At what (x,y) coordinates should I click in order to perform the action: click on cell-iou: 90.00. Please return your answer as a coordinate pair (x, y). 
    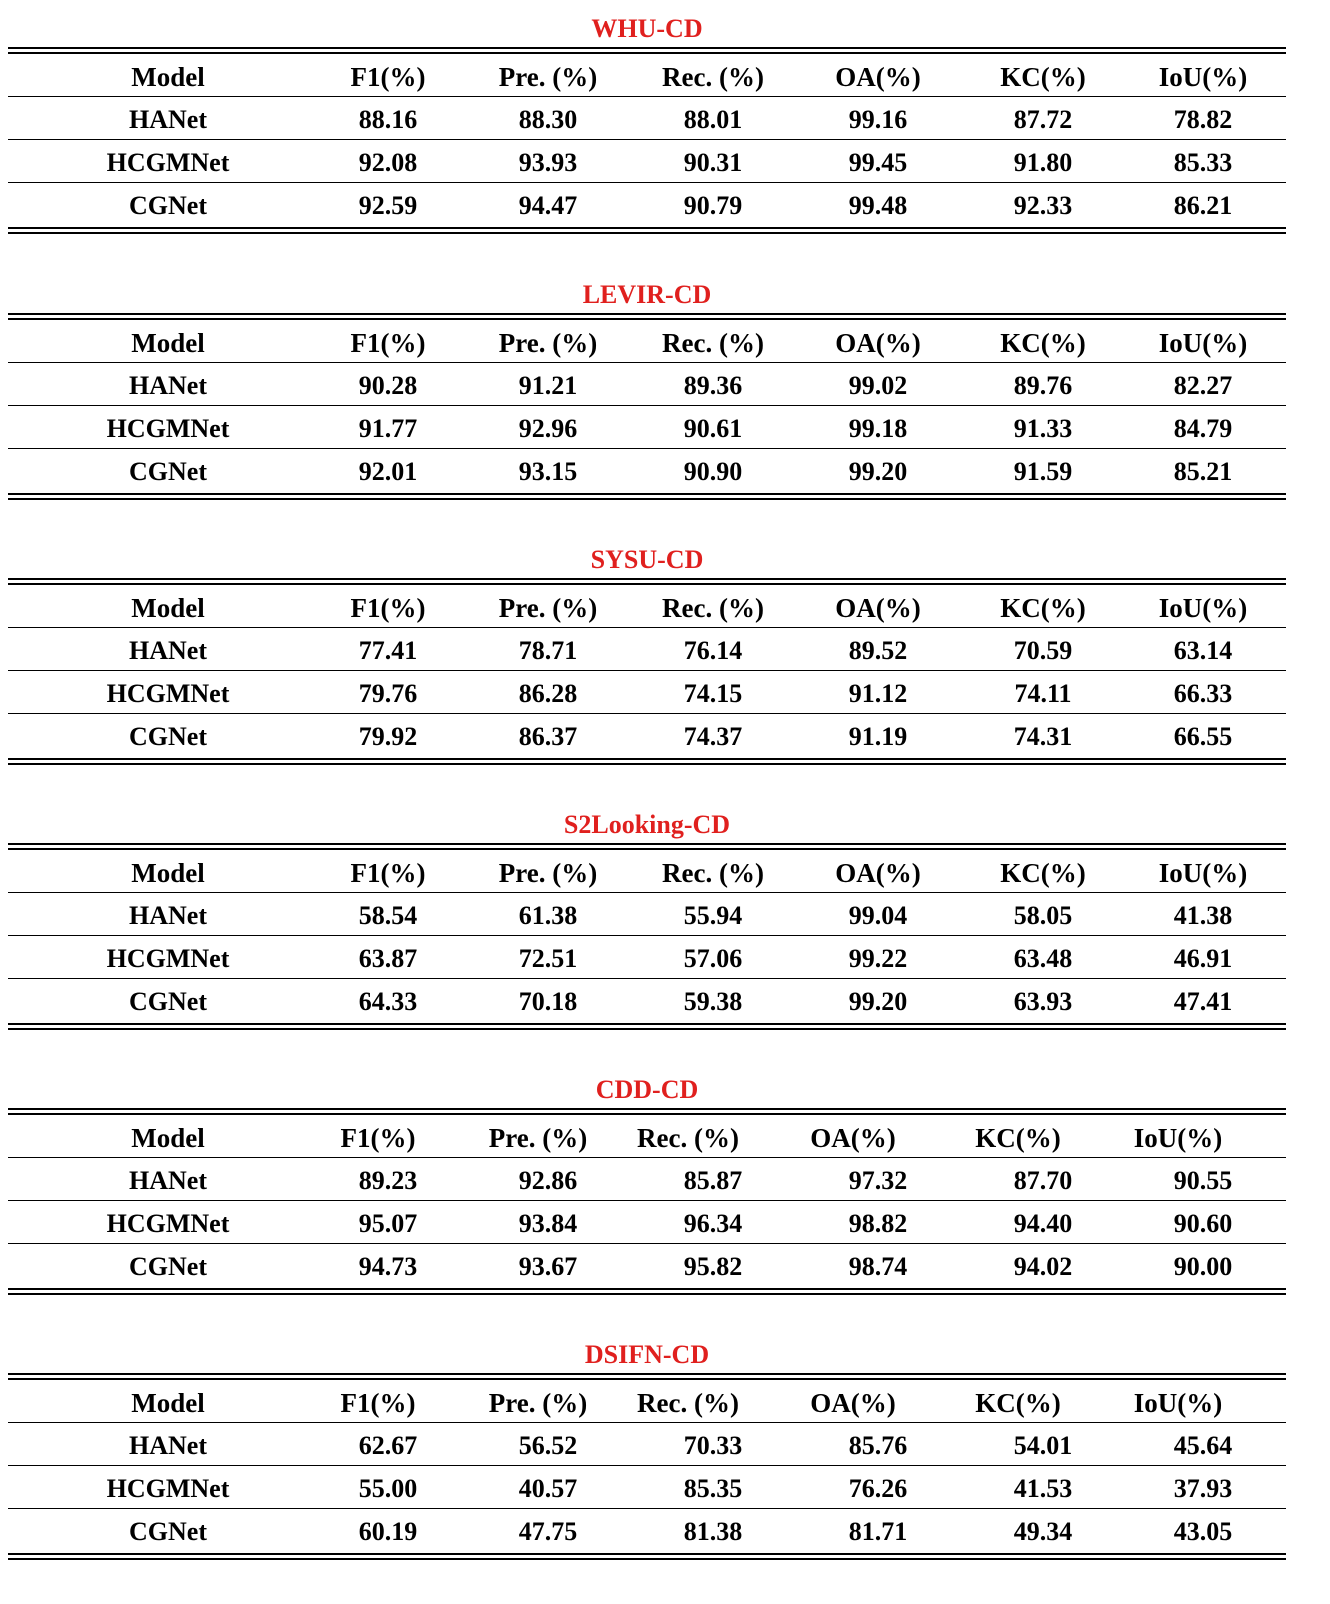
    Looking at the image, I should click on (1203, 1266).